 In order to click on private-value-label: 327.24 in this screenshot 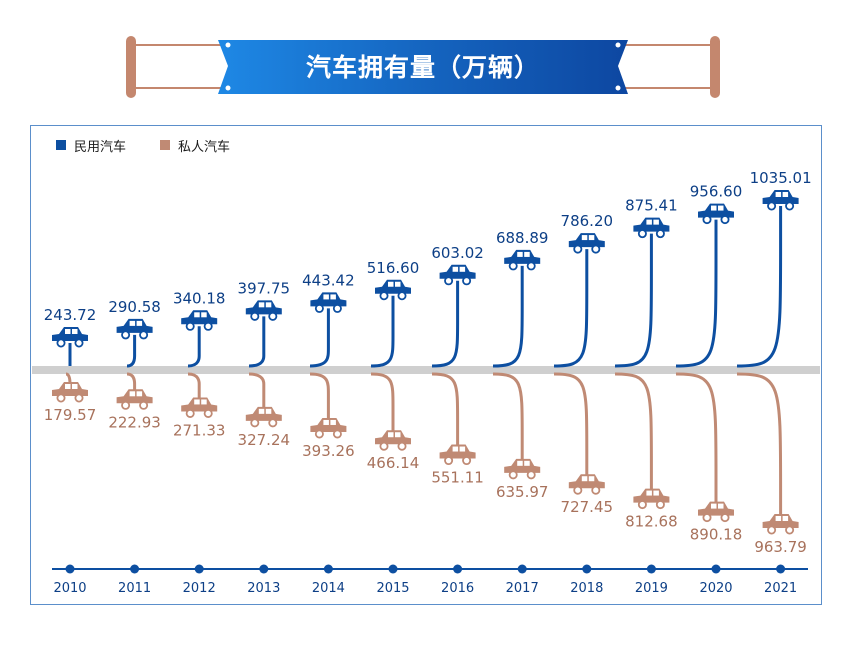, I will do `click(264, 440)`.